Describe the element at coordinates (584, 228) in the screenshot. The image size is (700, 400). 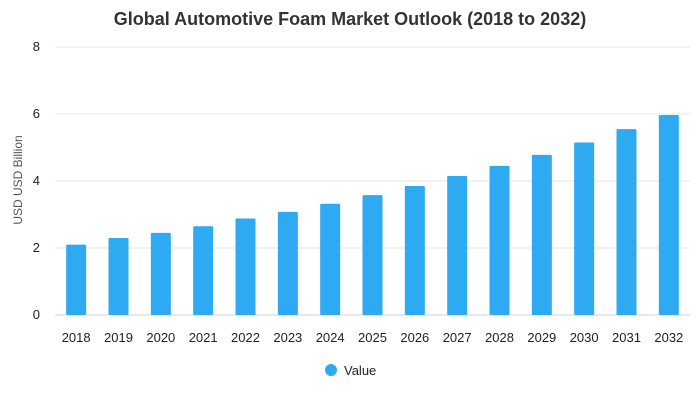
I see `bar-2030` at that location.